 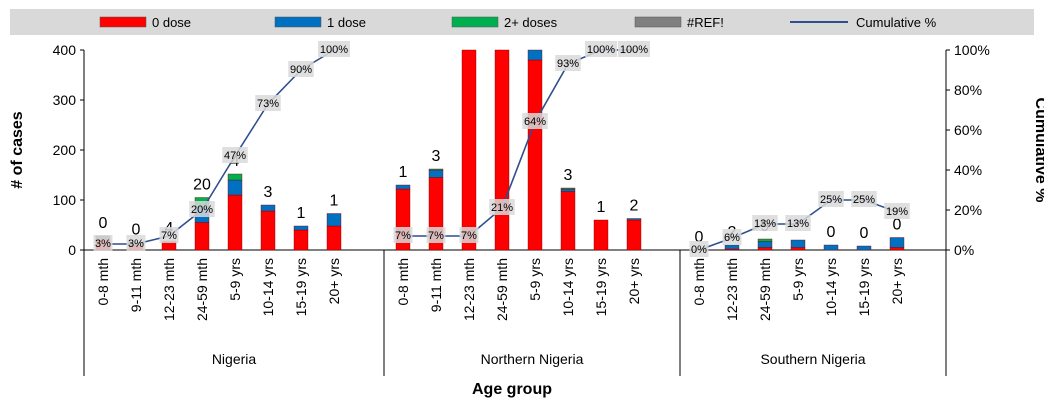 What do you see at coordinates (896, 22) in the screenshot?
I see `legend-label: Cumulative %` at bounding box center [896, 22].